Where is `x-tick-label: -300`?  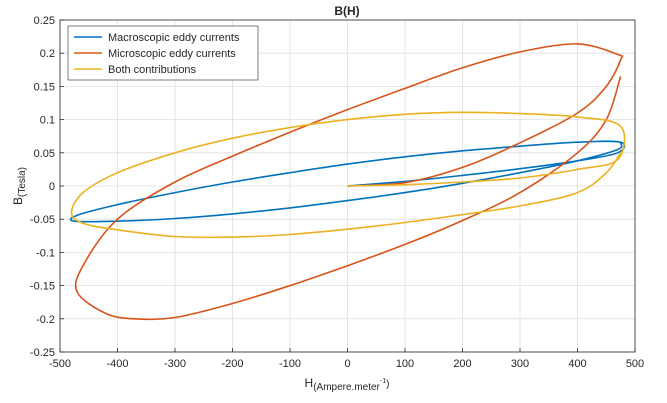
x-tick-label: -300 is located at coordinates (175, 364).